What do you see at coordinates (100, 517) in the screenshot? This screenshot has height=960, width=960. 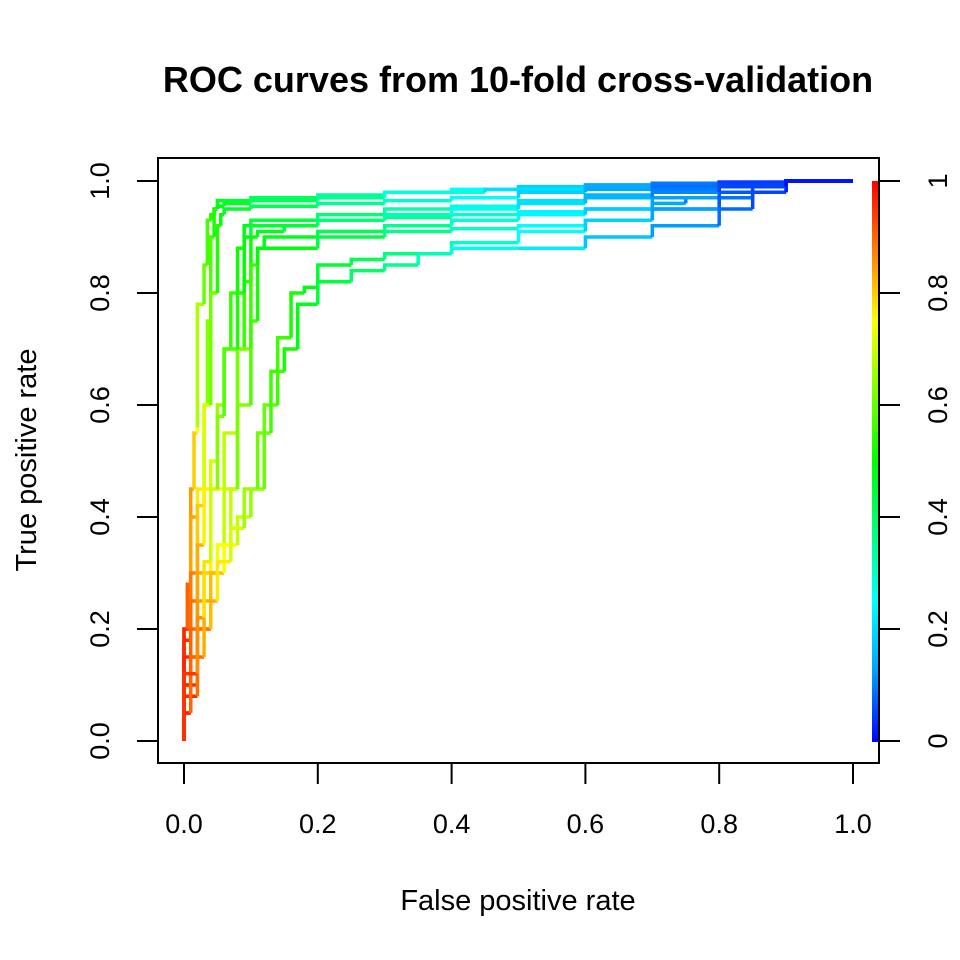 I see `y-tick-label: 0.4` at bounding box center [100, 517].